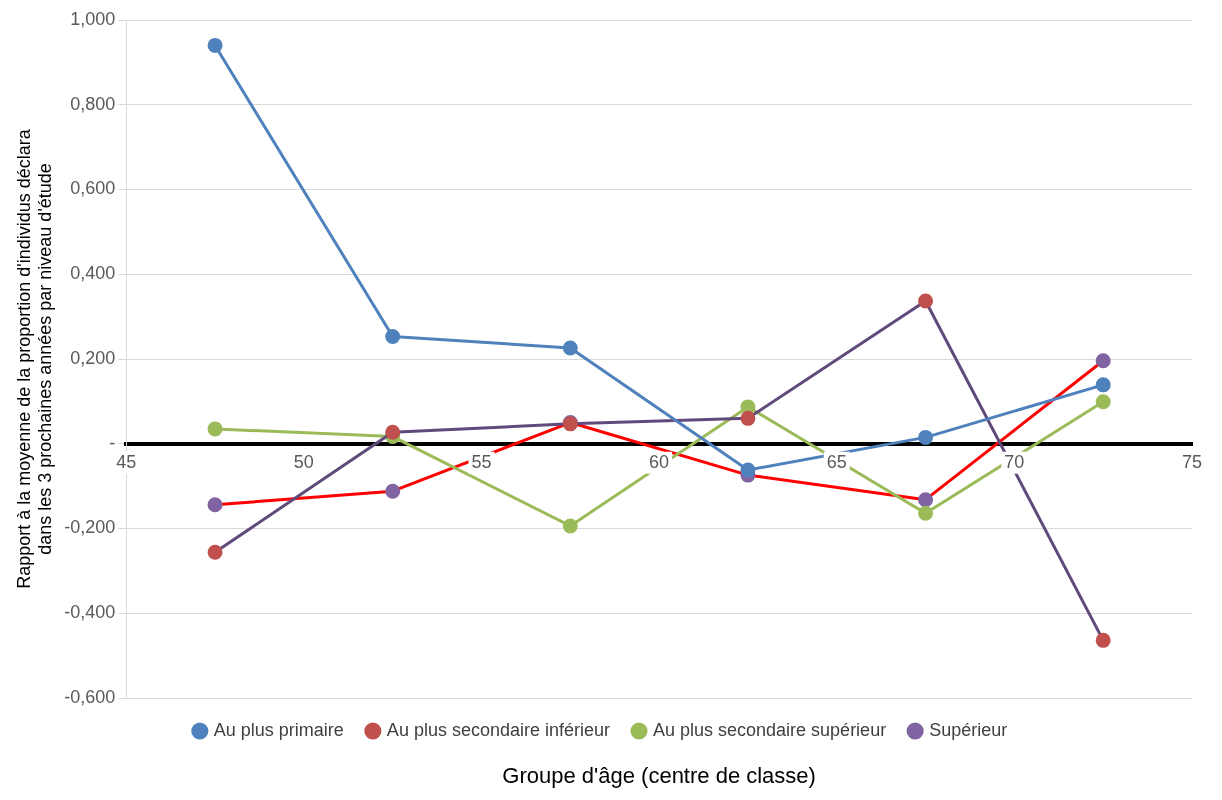  I want to click on x-axis-title: Groupe d'âge (centre de classe), so click(659, 776).